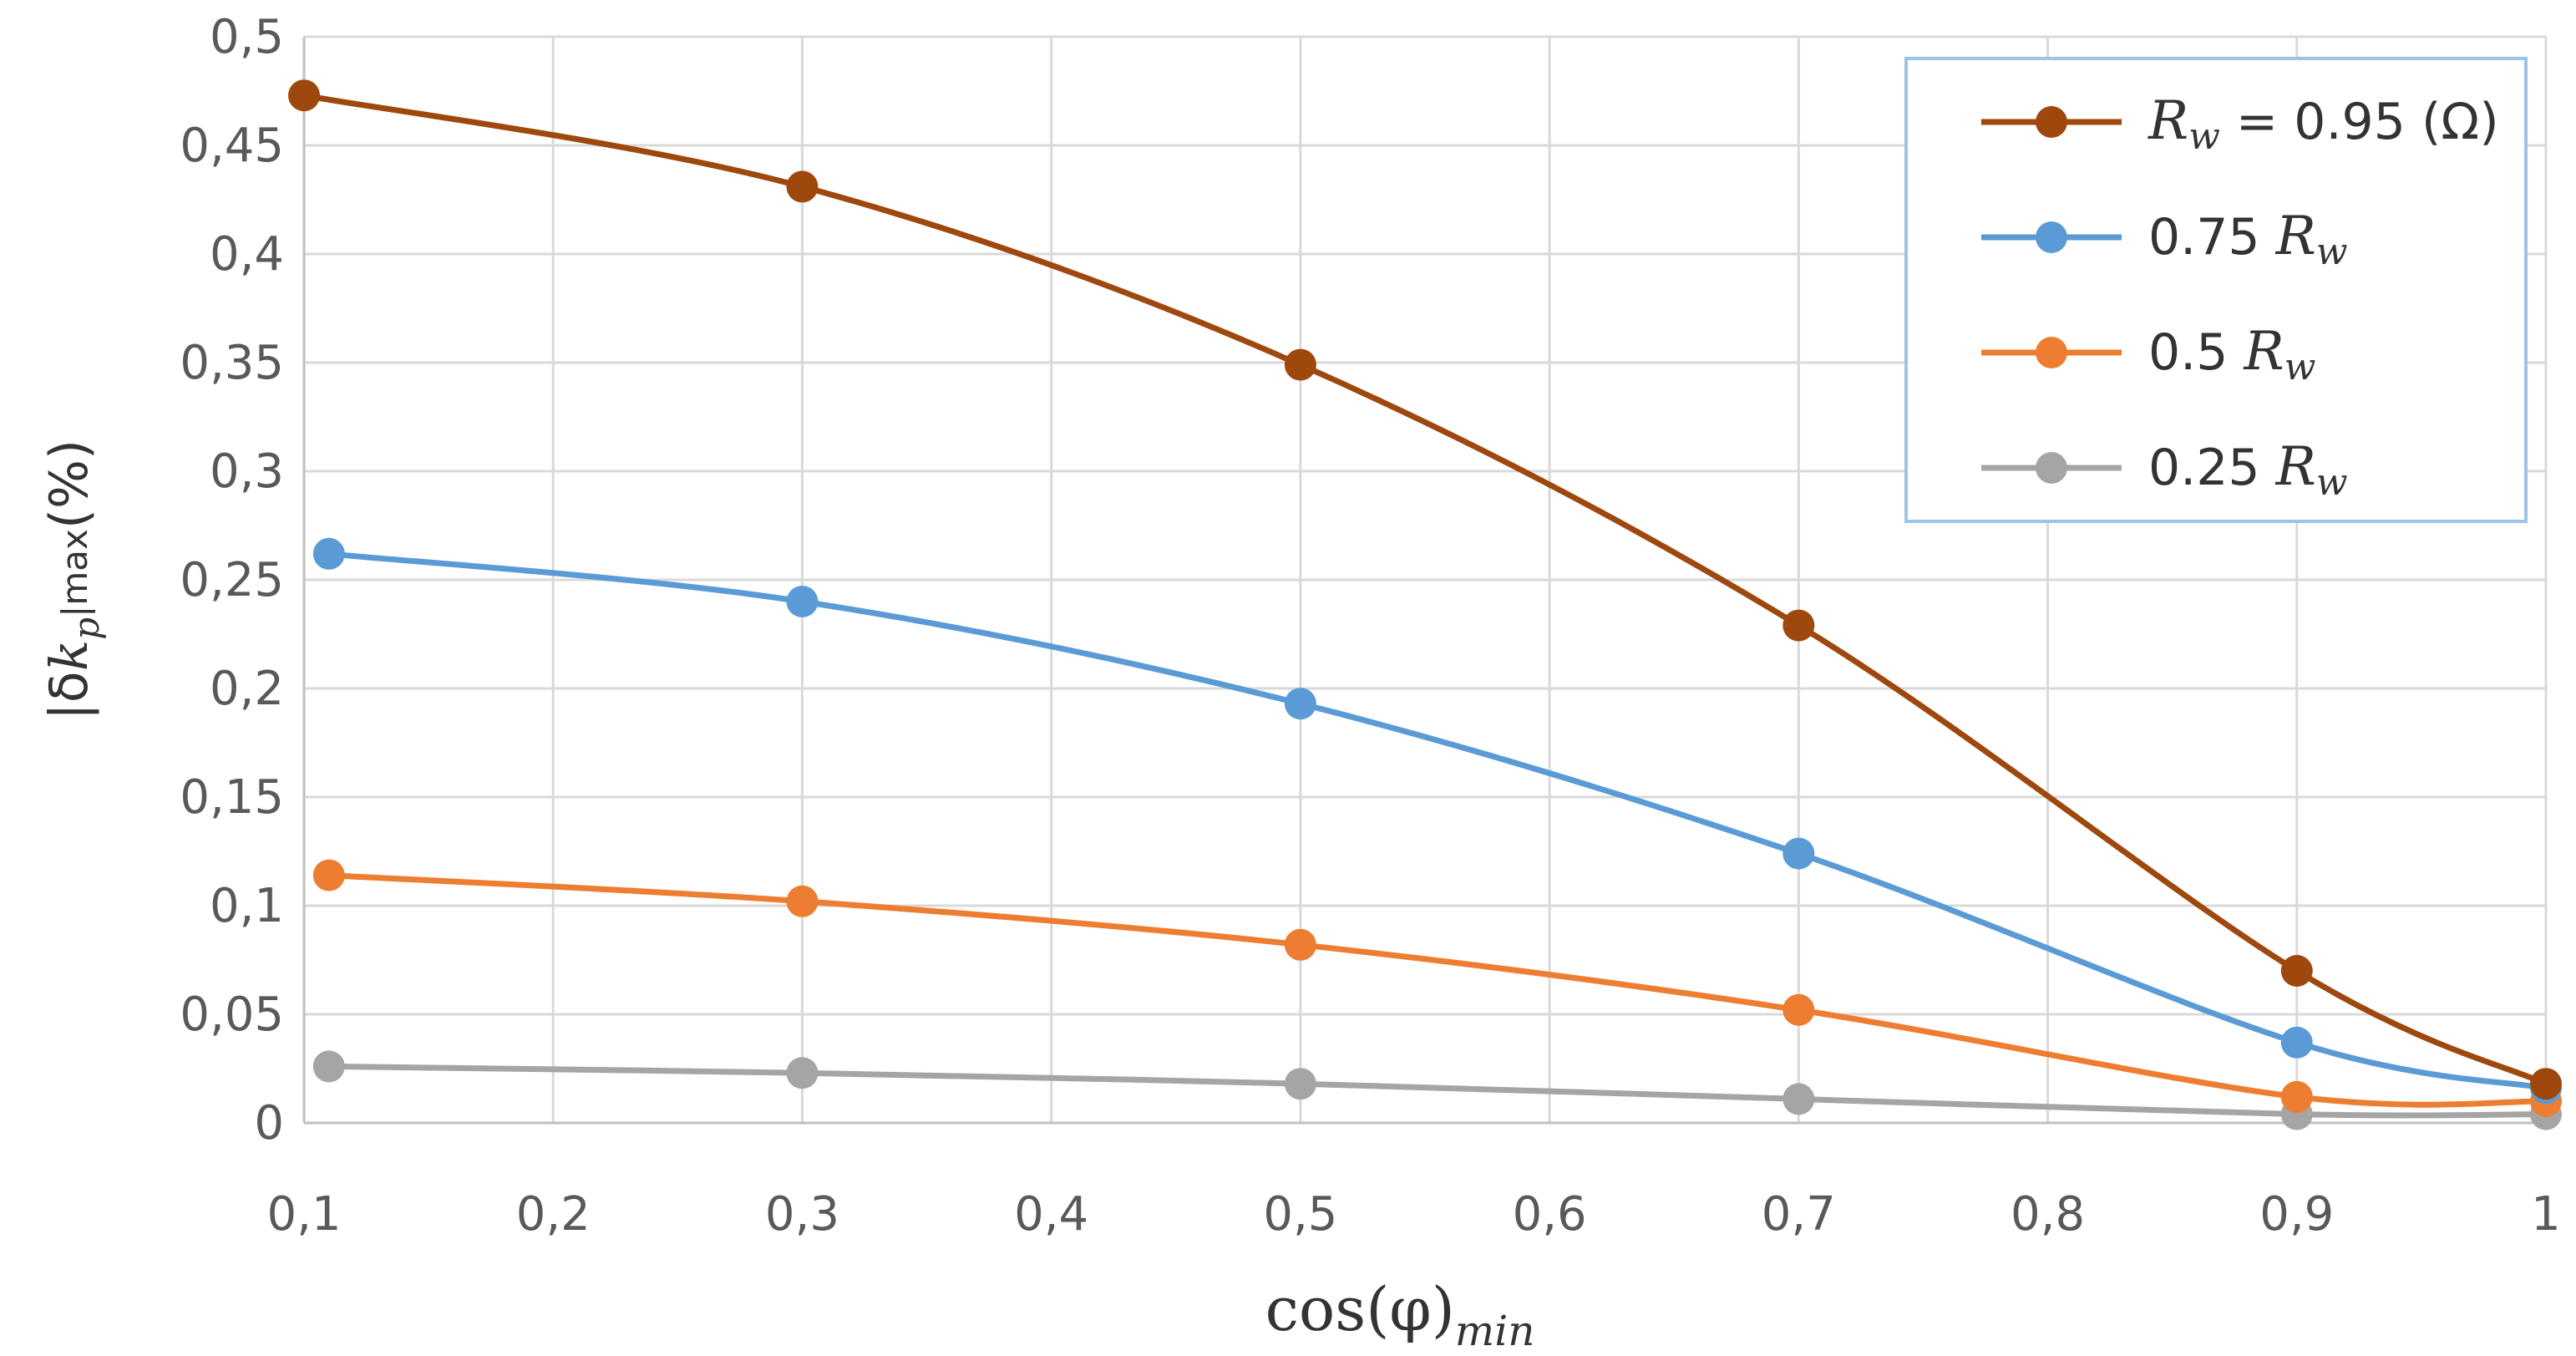  Describe the element at coordinates (2212, 468) in the screenshot. I see `legend-prefix: 0.25` at that location.